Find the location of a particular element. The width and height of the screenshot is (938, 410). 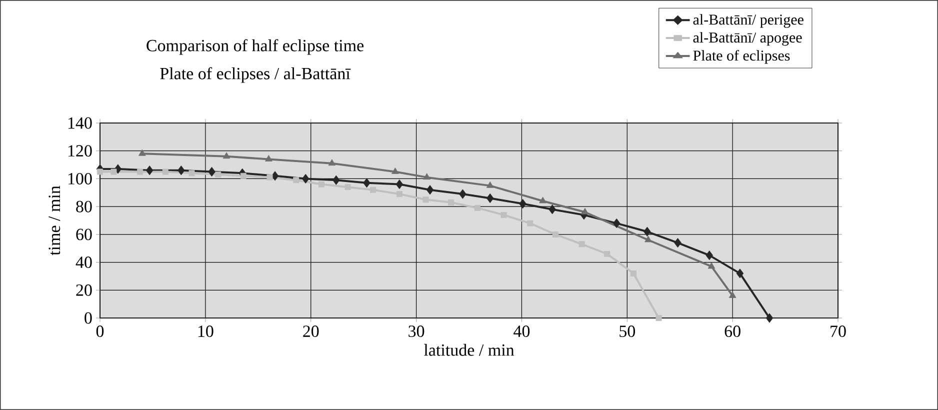

x-axis-title: latitude / min is located at coordinates (469, 350).